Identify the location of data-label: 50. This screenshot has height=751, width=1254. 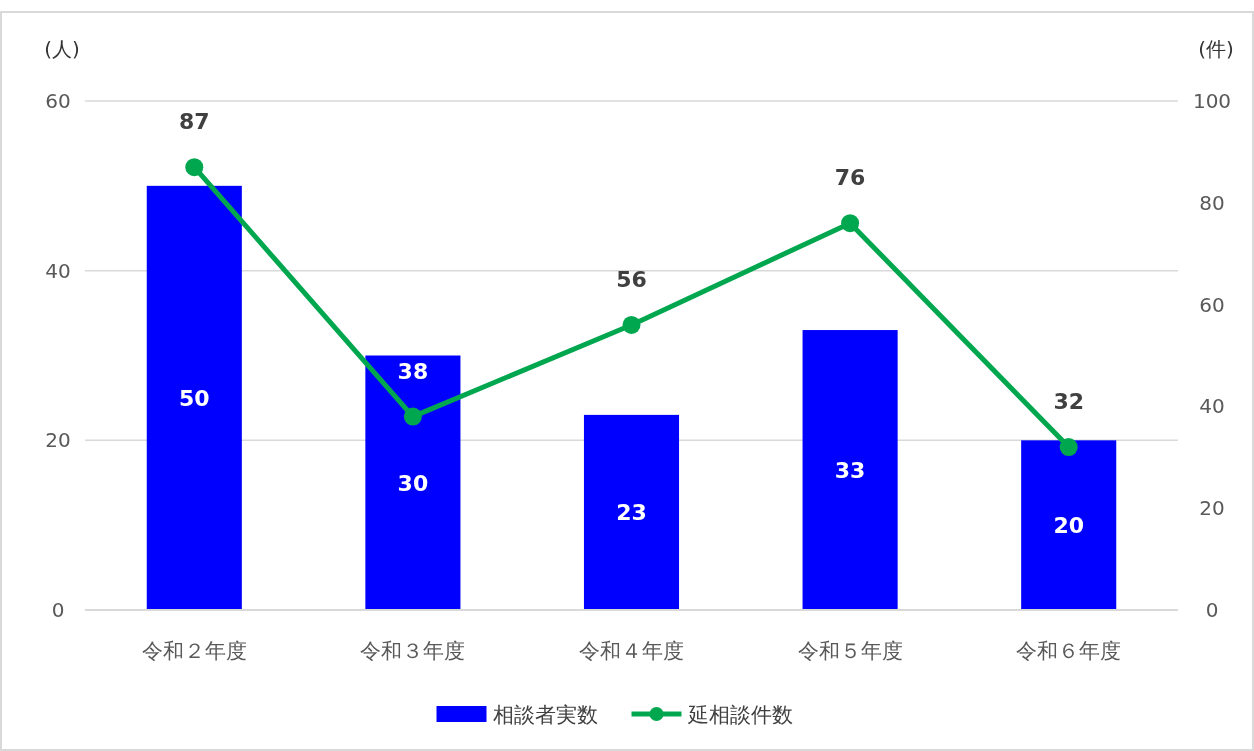
(194, 398).